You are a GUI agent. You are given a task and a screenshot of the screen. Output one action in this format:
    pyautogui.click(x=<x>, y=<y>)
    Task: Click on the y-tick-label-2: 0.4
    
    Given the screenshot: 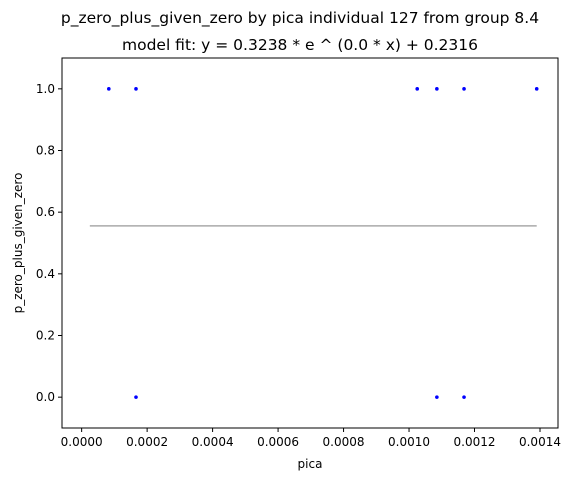 What is the action you would take?
    pyautogui.click(x=45, y=274)
    